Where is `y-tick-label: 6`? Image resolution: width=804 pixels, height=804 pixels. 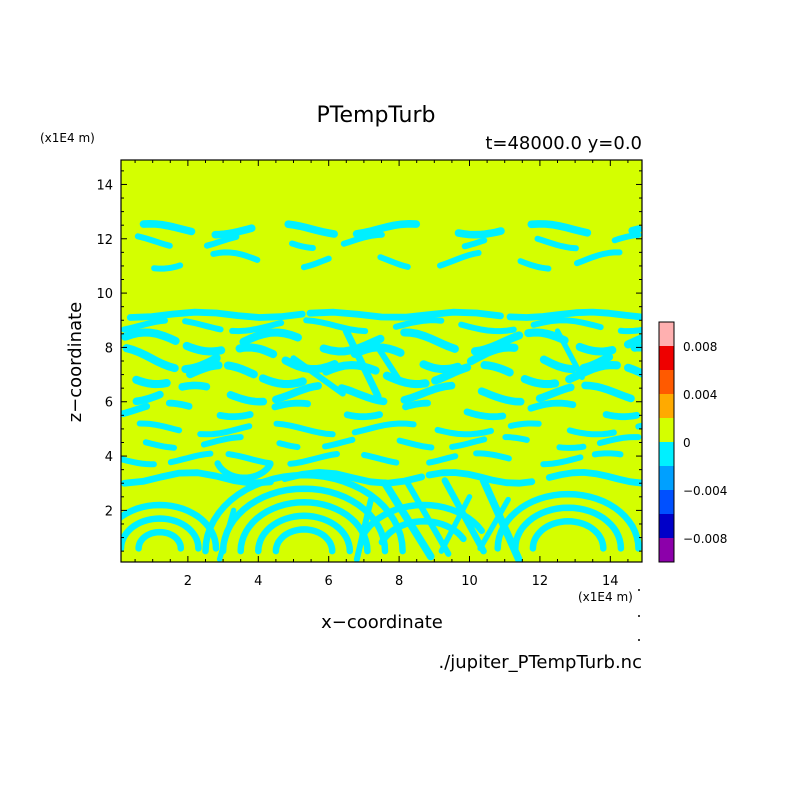 y-tick-label: 6 is located at coordinates (109, 403).